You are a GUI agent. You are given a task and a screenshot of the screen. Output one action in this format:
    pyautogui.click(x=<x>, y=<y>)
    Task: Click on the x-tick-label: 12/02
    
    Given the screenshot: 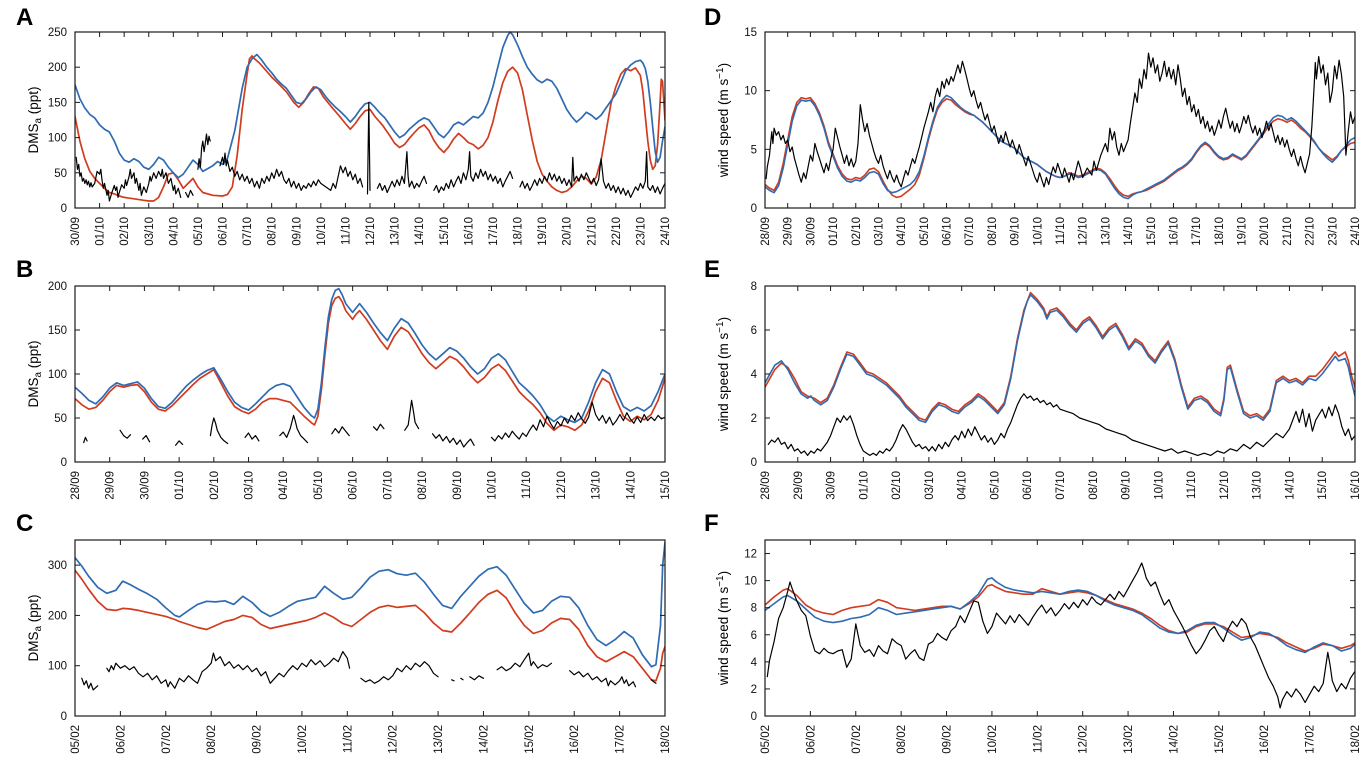 What is the action you would take?
    pyautogui.click(x=394, y=739)
    